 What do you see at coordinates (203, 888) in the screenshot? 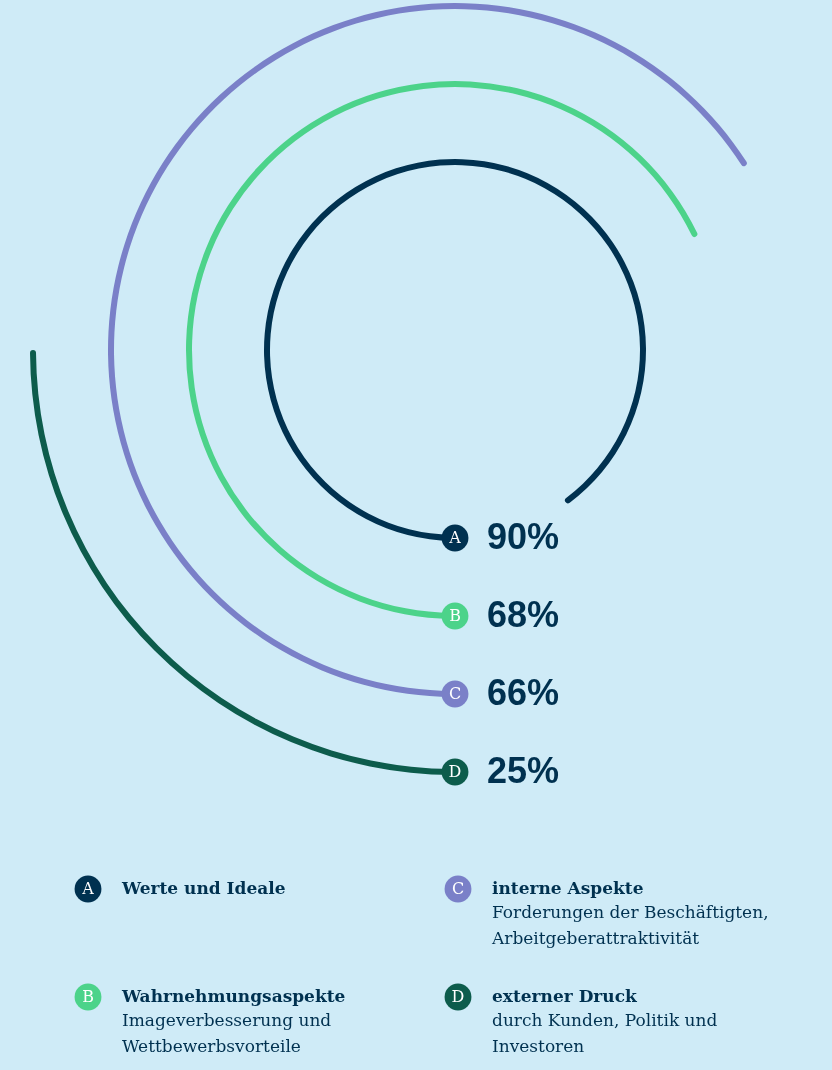
I see `text: Werte und Ideale` at bounding box center [203, 888].